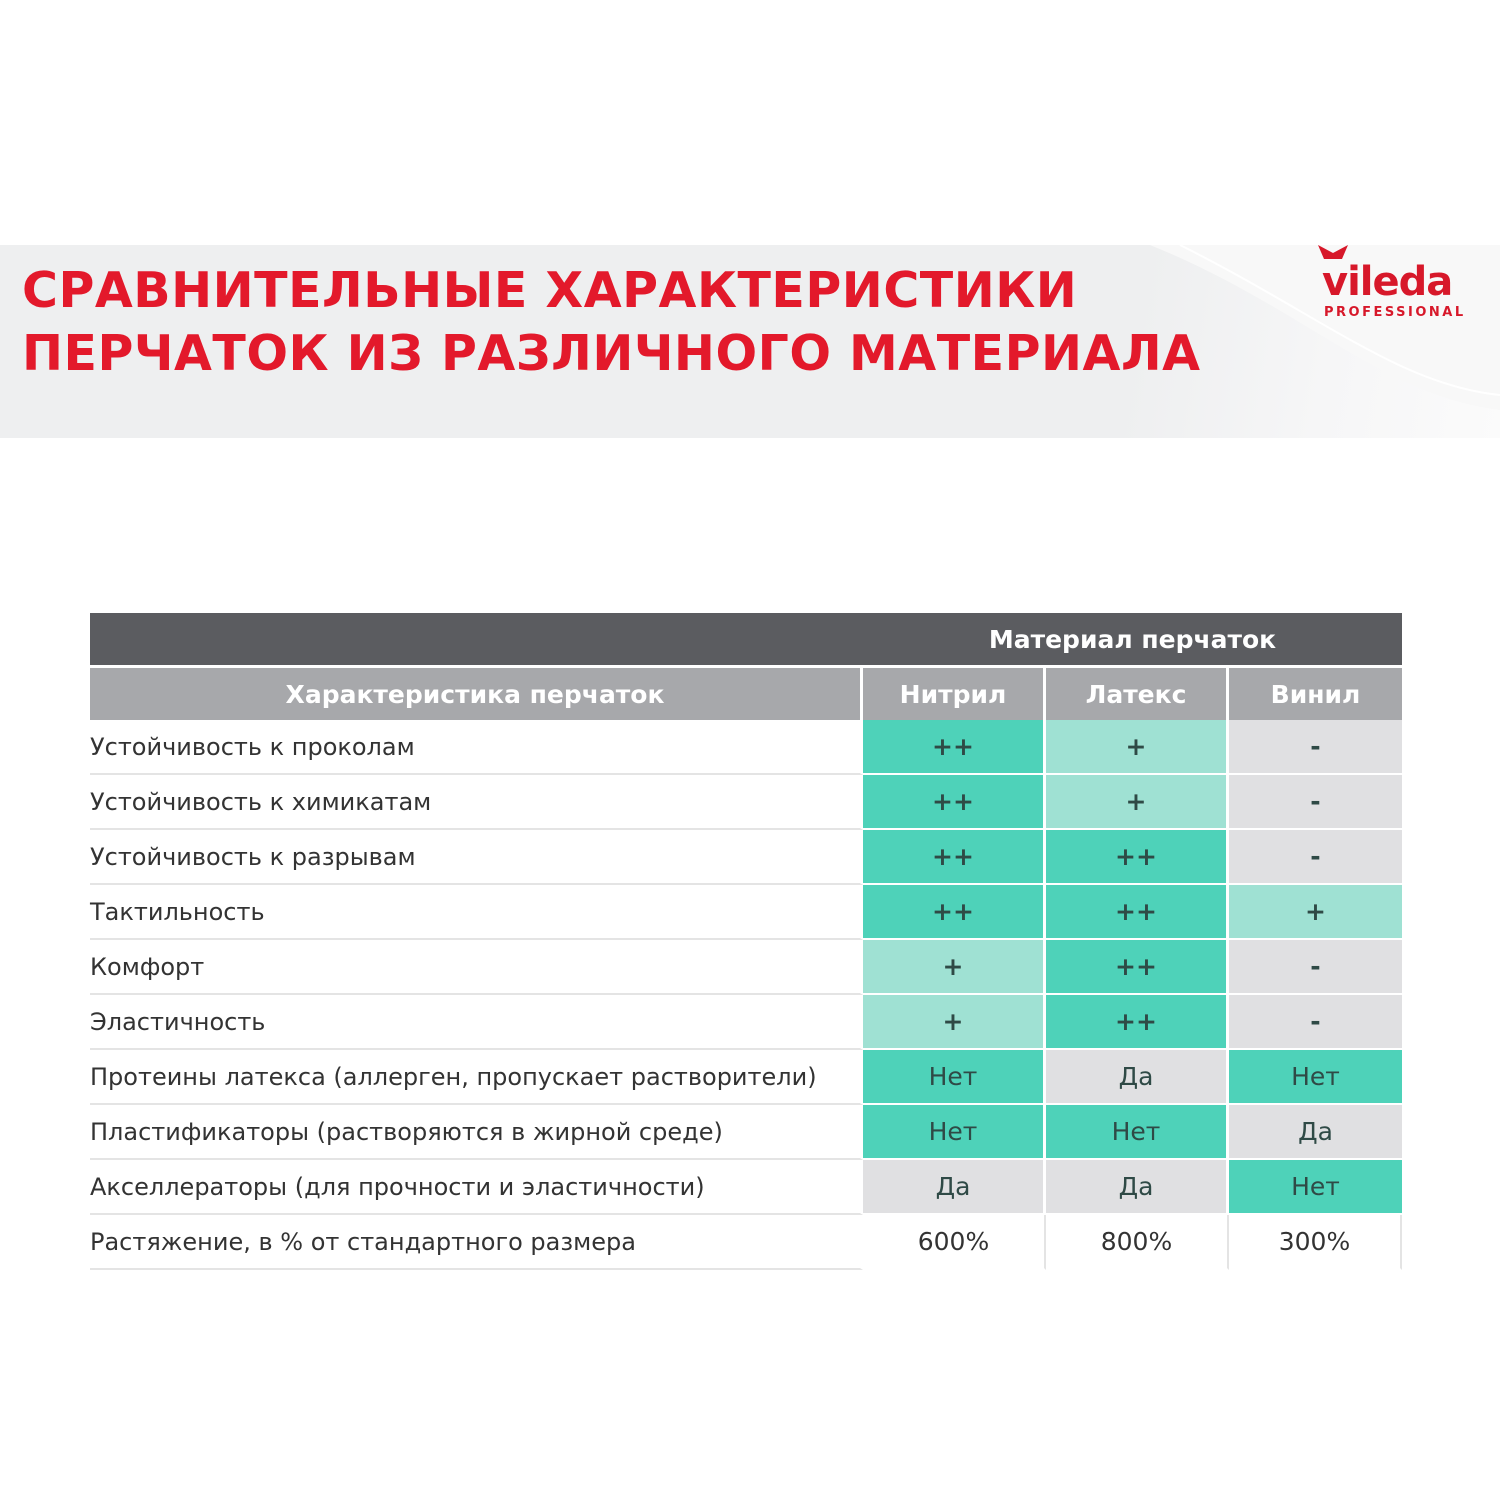 The width and height of the screenshot is (1500, 1500). I want to click on vileda-logo: vileda PROFESSIONAL, so click(1398, 290).